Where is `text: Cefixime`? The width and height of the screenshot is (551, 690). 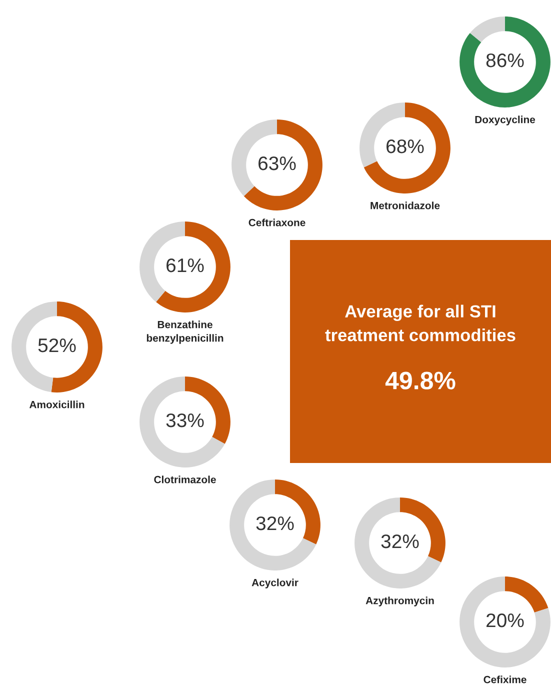
text: Cefixime is located at coordinates (505, 680).